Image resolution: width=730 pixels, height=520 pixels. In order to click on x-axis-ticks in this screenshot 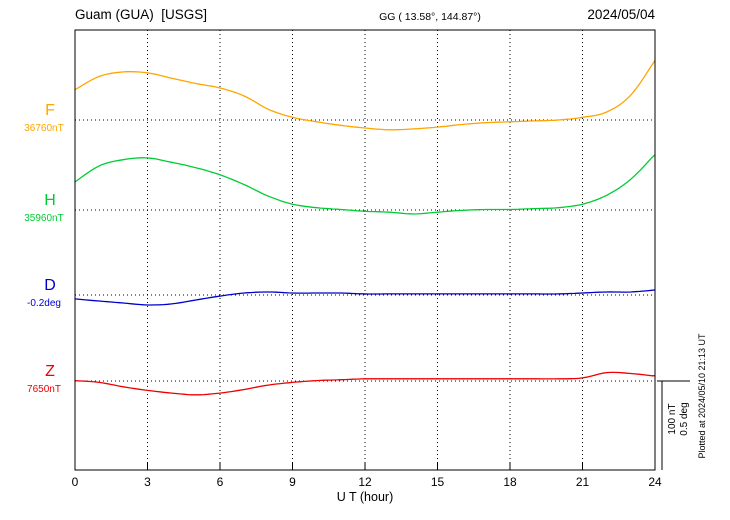, I will do `click(365, 466)`.